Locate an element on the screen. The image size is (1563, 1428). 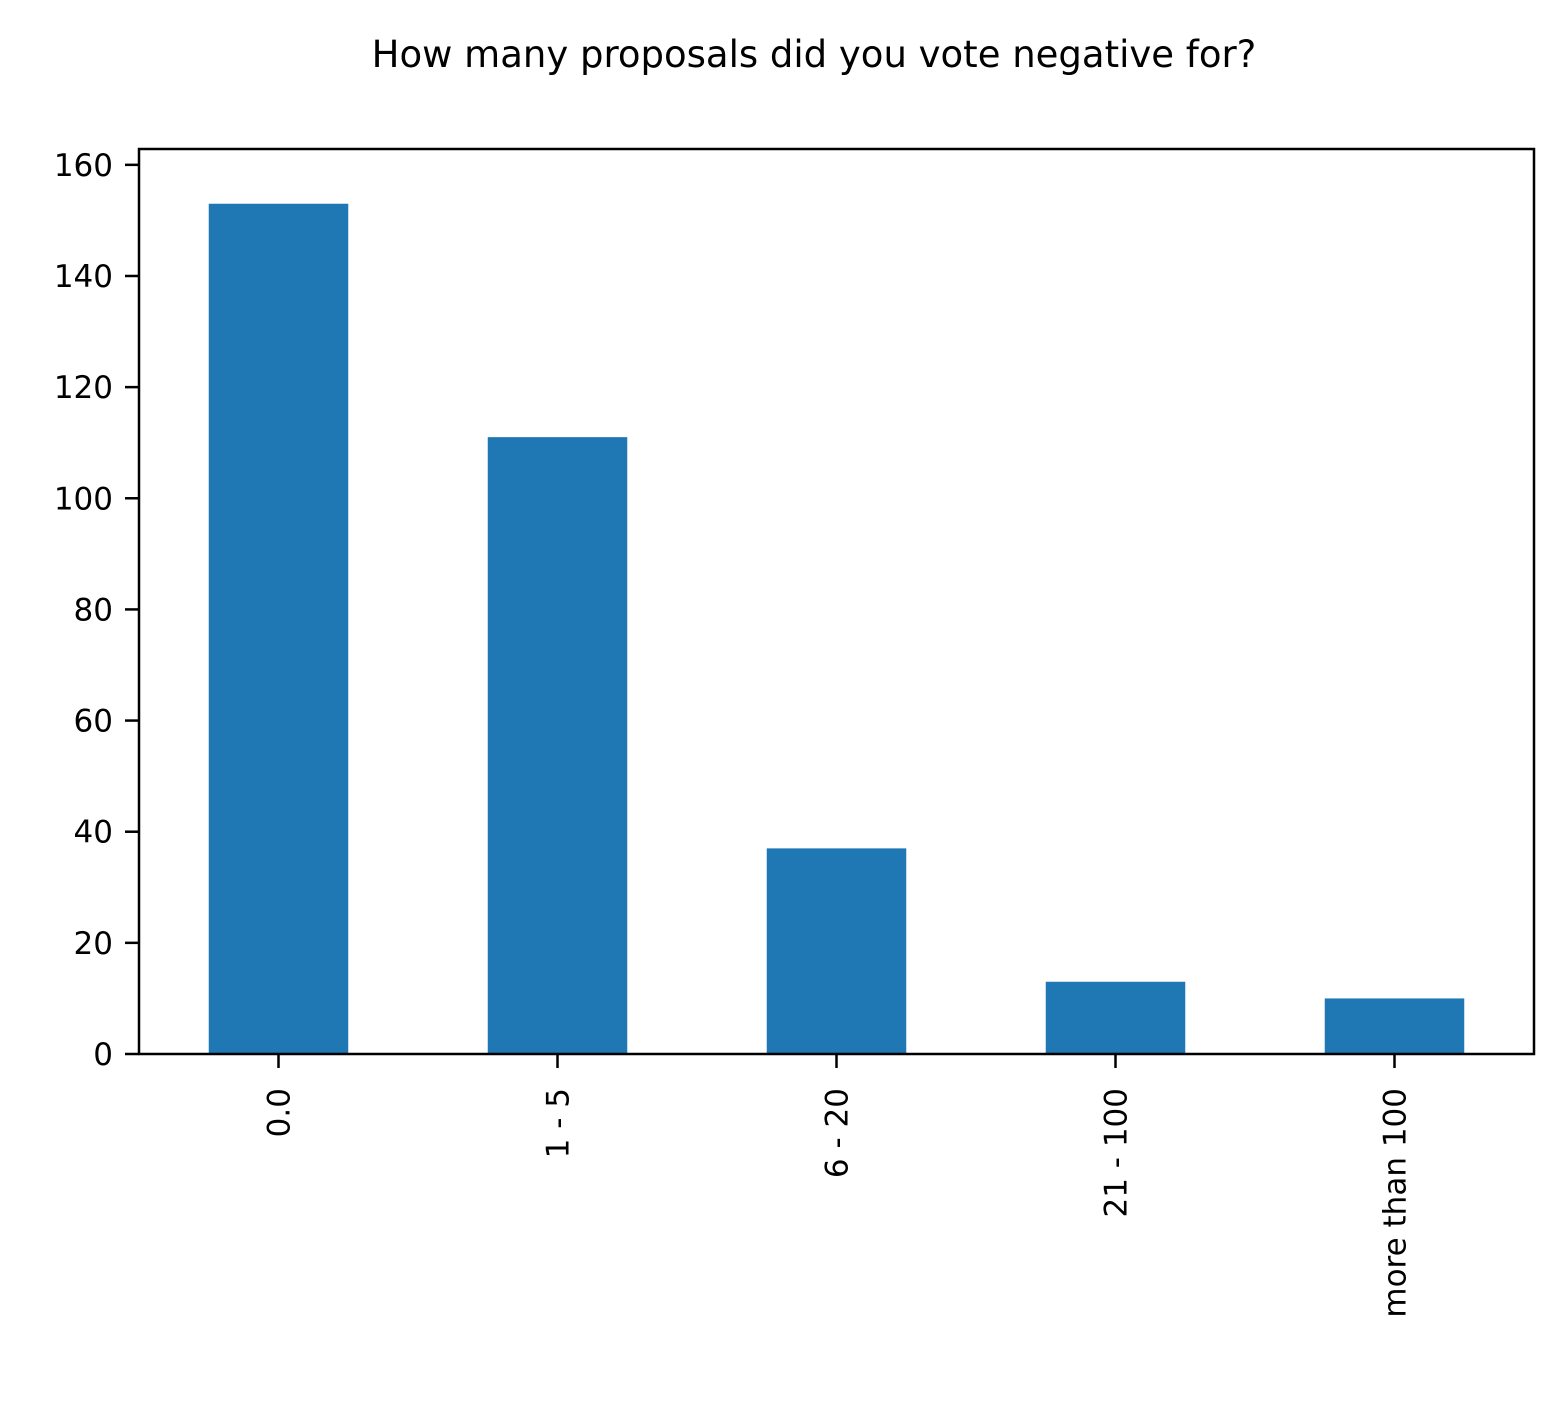
x-tick-label-2: 6 - 20 is located at coordinates (838, 1133).